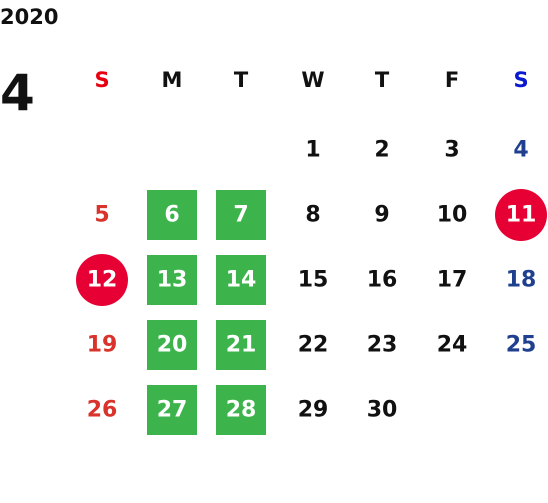  What do you see at coordinates (452, 280) in the screenshot?
I see `day: 17` at bounding box center [452, 280].